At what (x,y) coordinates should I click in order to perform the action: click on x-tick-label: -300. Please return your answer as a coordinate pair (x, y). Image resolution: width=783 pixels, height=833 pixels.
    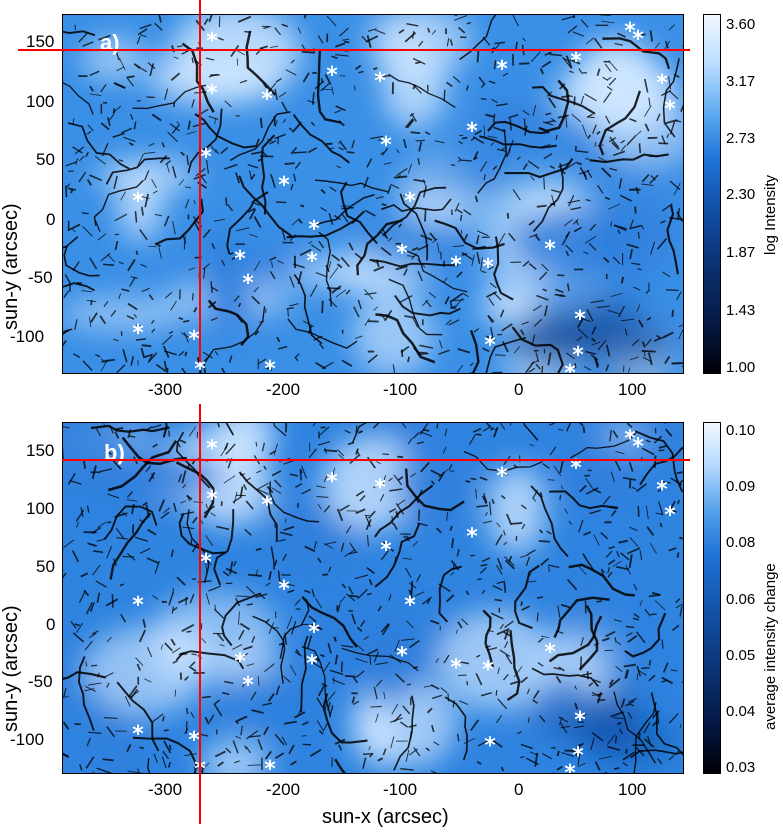
    Looking at the image, I should click on (165, 789).